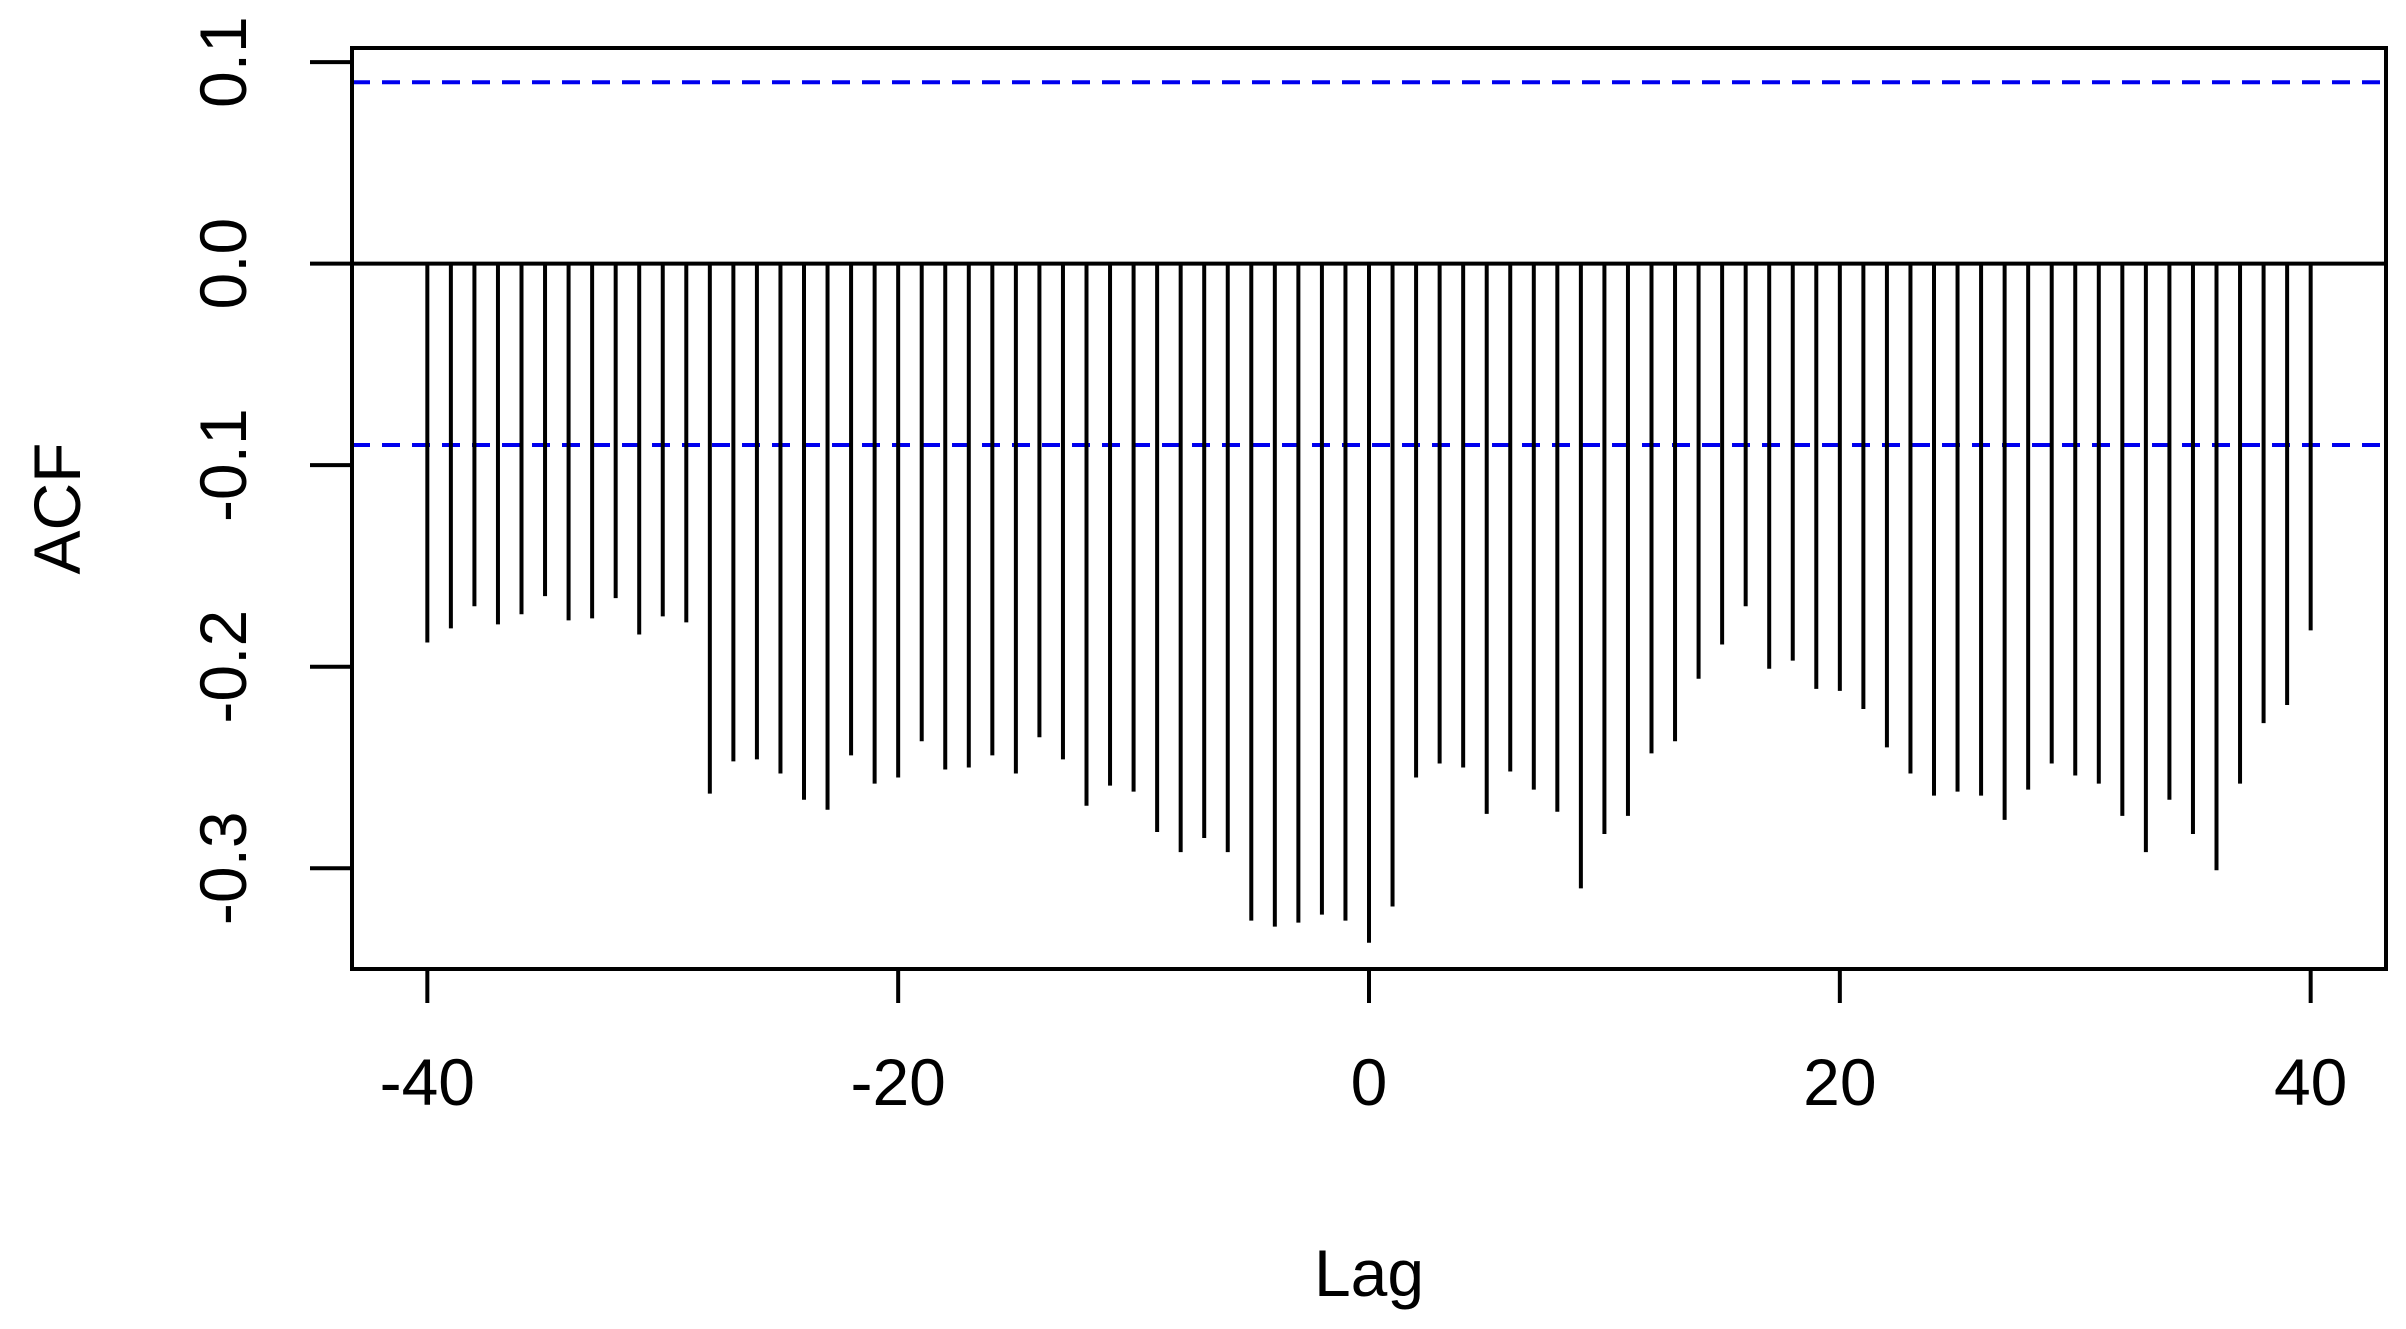 The image size is (2406, 1329). What do you see at coordinates (897, 1082) in the screenshot?
I see `x-tick-label: -20` at bounding box center [897, 1082].